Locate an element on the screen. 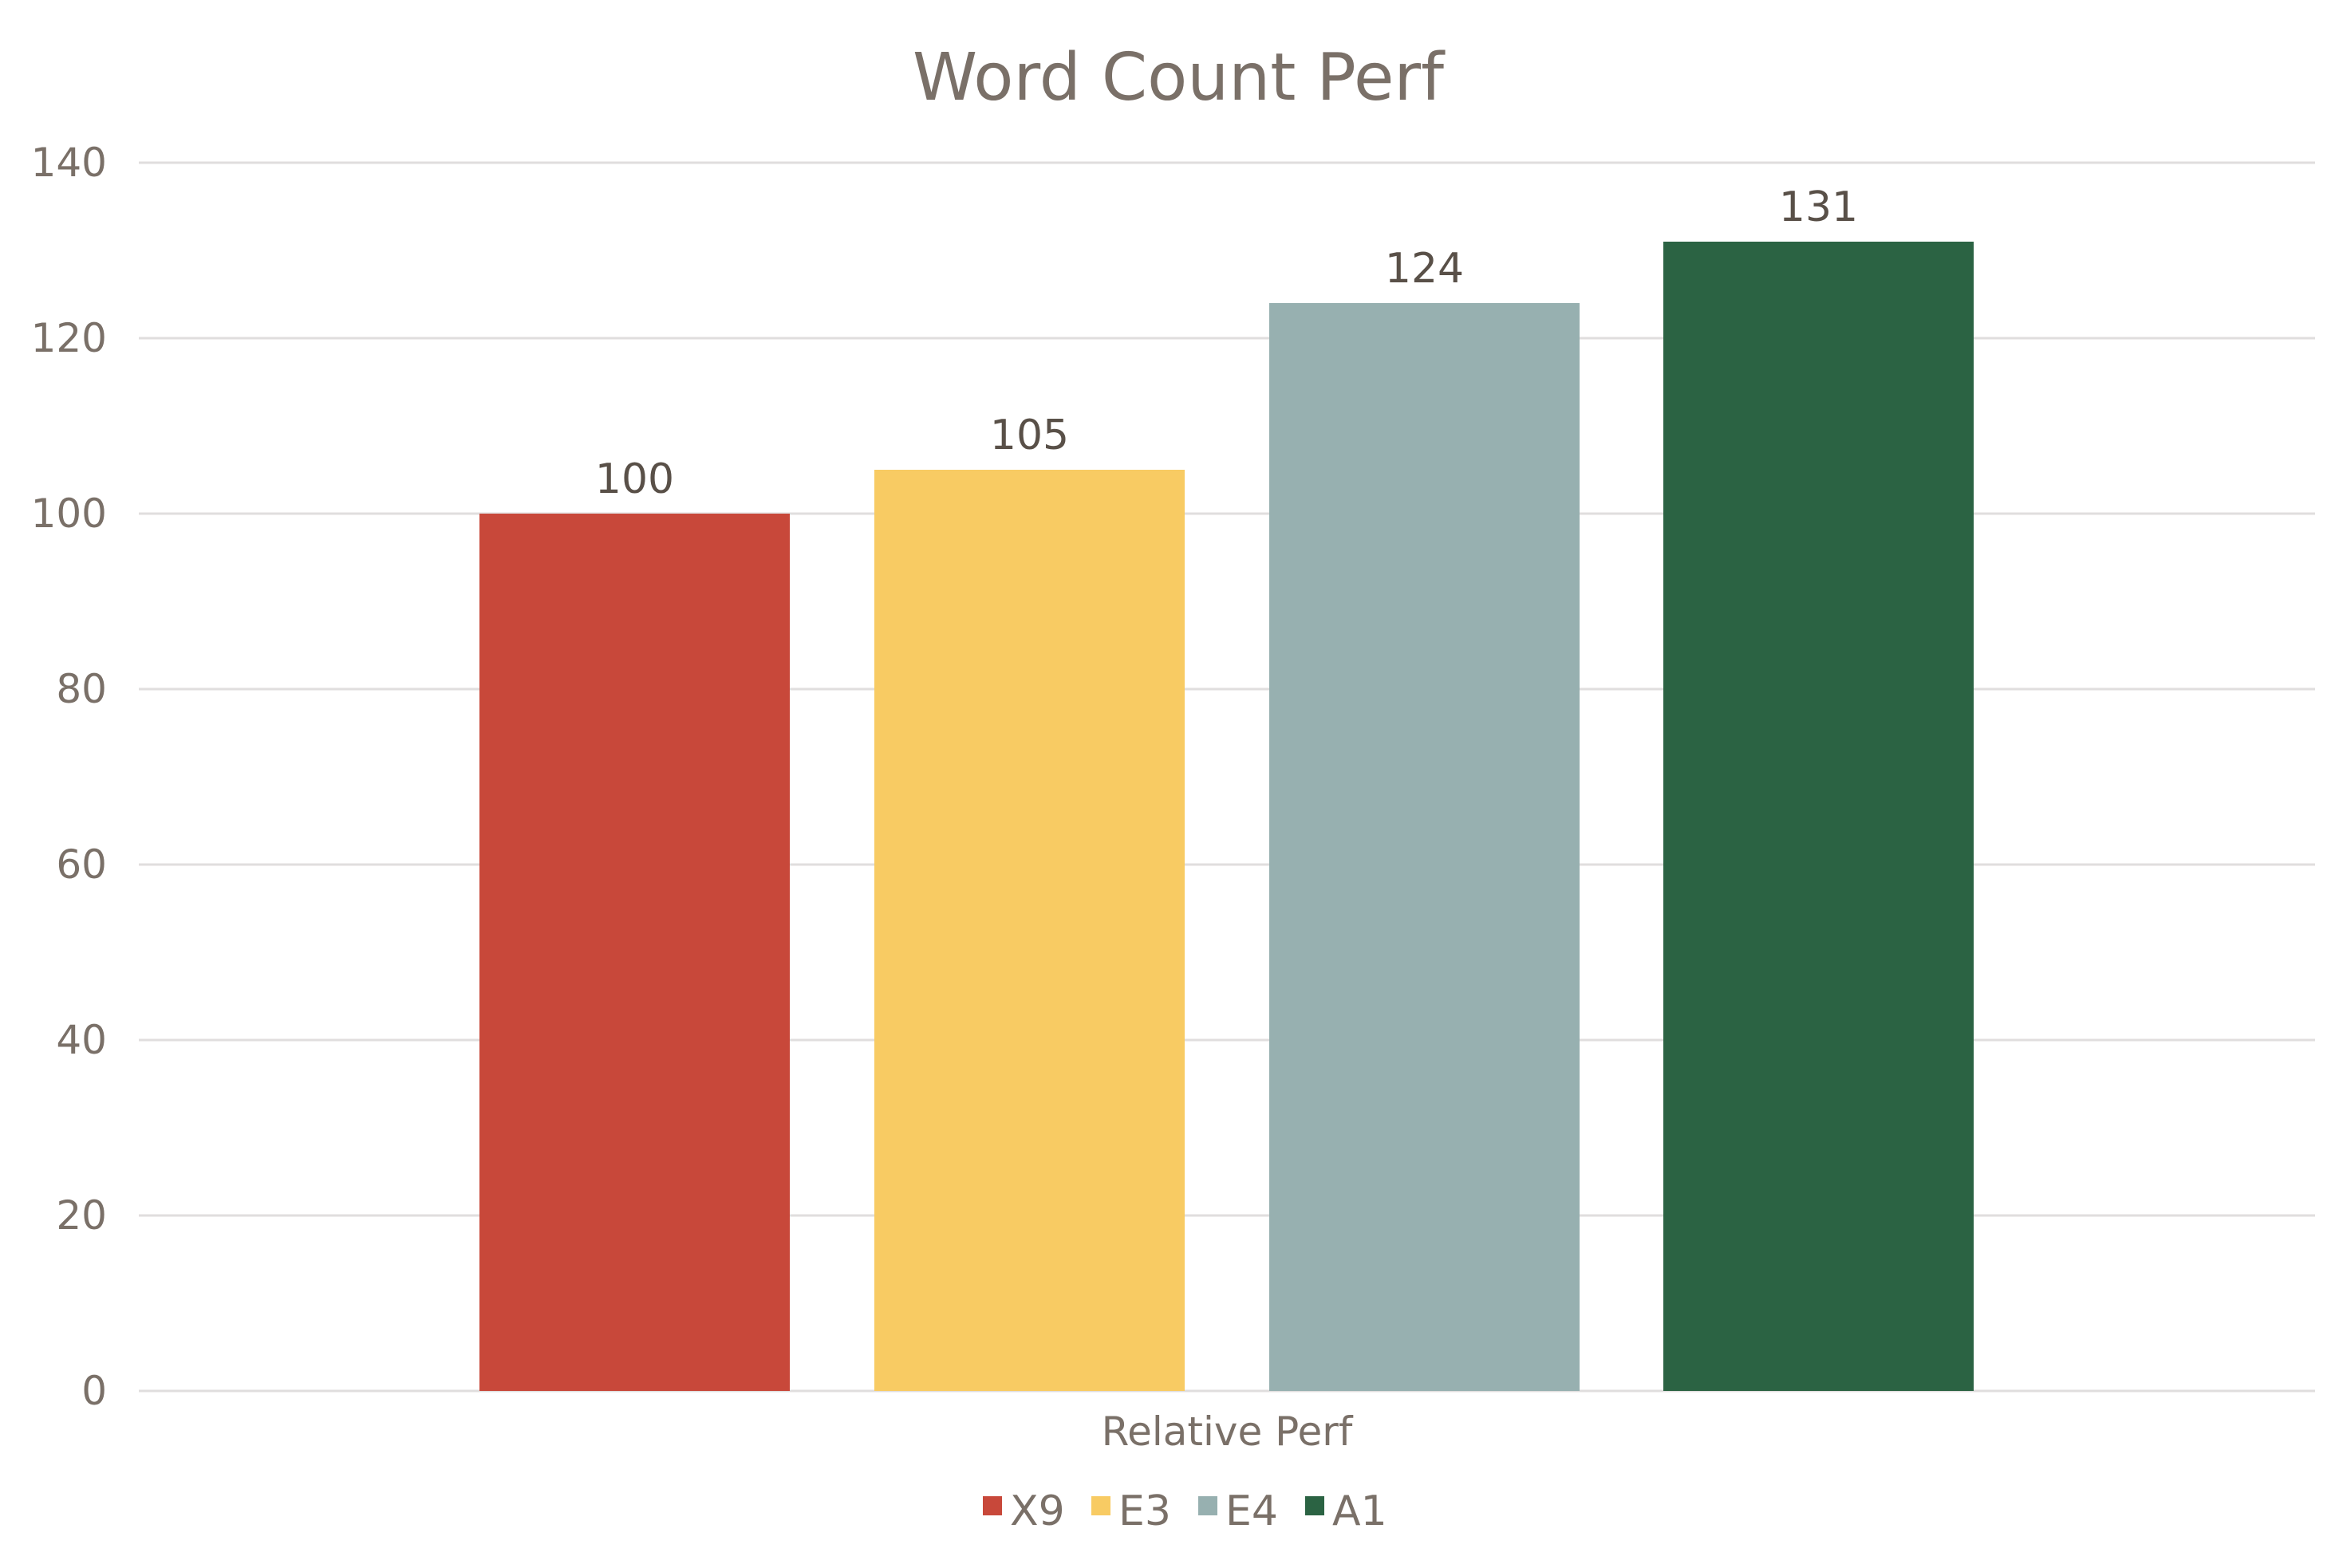  y-axis-ticks: 0 20 40 60 80 100 120 140 is located at coordinates (69, 777).